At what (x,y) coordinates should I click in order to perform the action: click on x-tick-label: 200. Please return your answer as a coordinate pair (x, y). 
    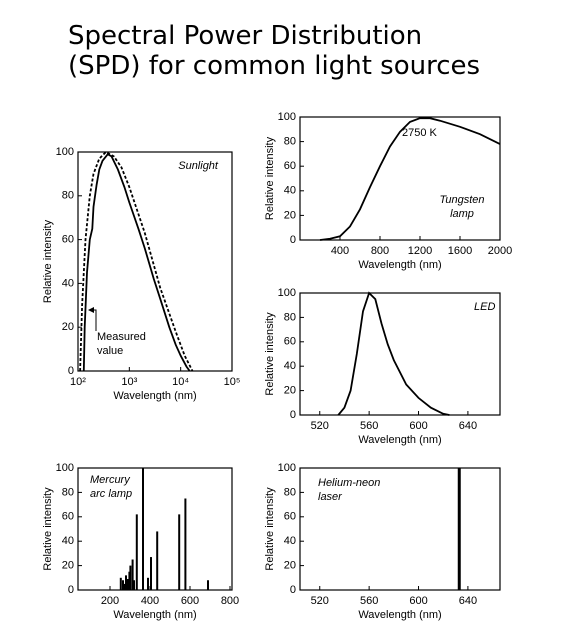
    Looking at the image, I should click on (110, 601).